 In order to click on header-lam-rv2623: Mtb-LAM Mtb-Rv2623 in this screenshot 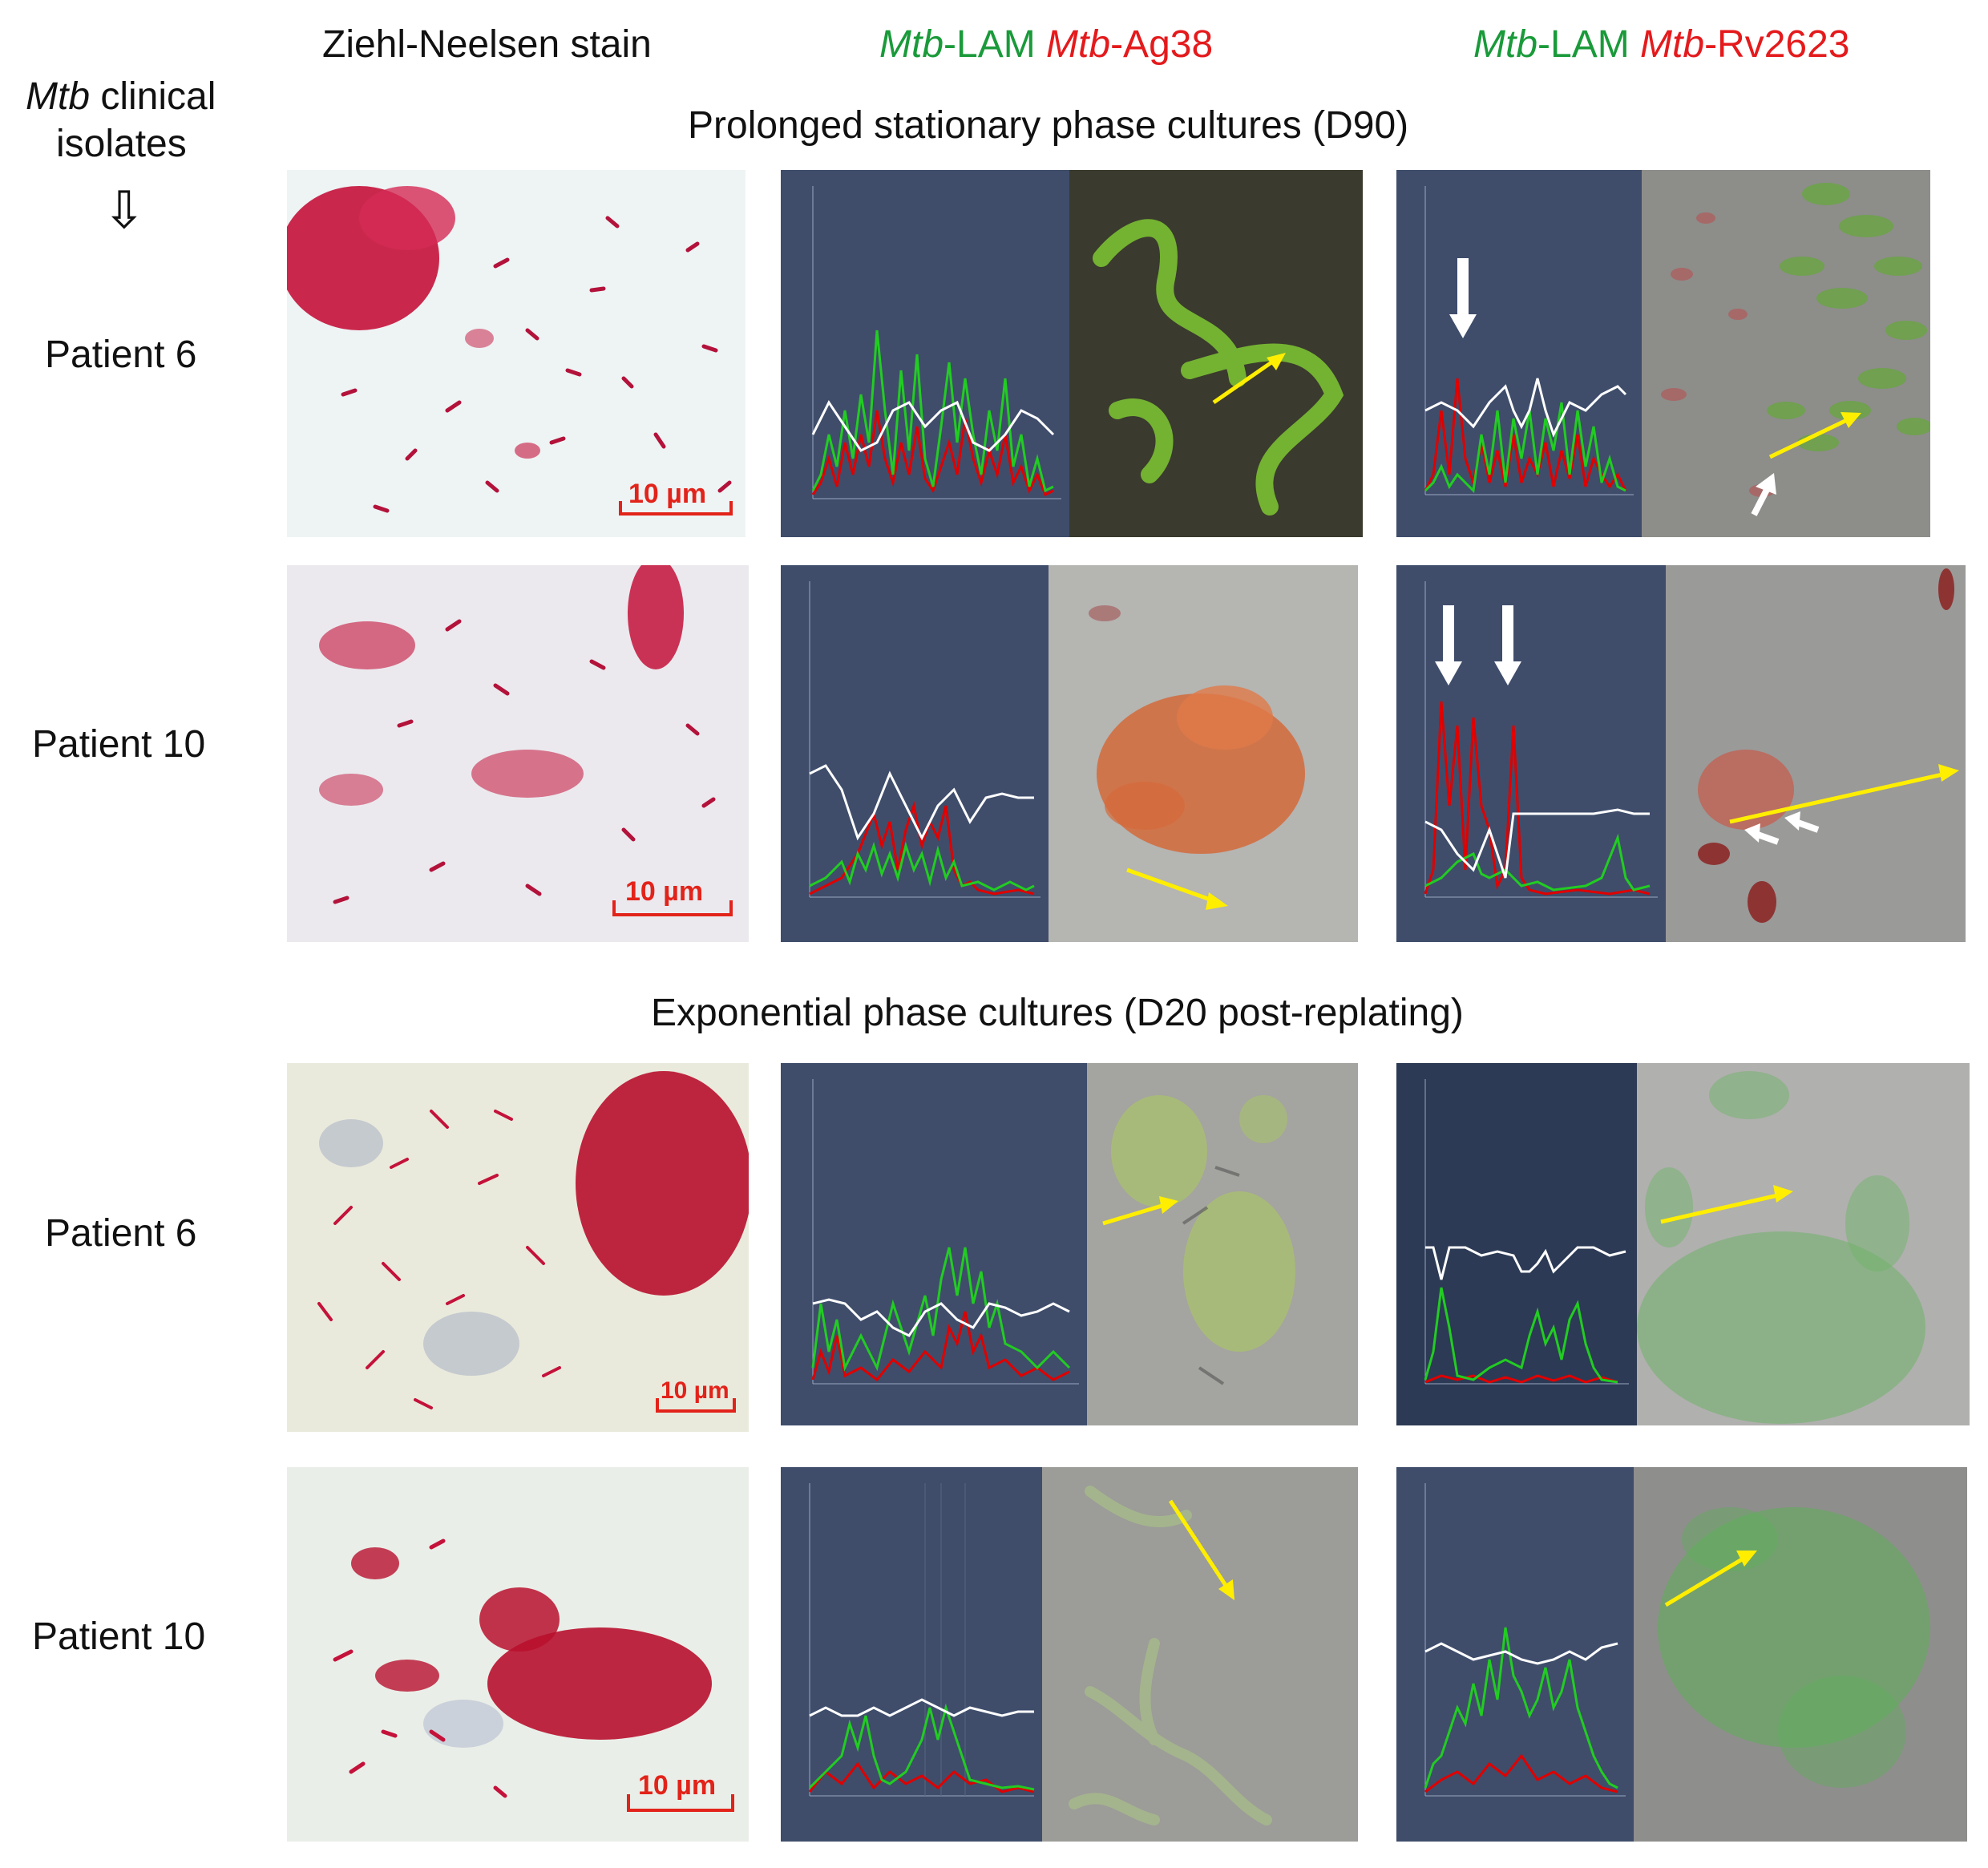, I will do `click(1661, 45)`.